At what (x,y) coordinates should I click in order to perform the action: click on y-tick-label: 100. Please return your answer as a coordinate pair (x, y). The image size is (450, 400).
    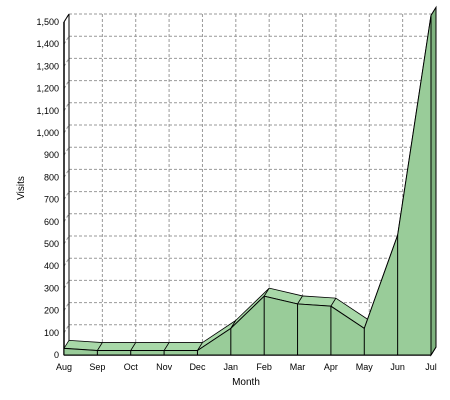
    Looking at the image, I should click on (51, 333).